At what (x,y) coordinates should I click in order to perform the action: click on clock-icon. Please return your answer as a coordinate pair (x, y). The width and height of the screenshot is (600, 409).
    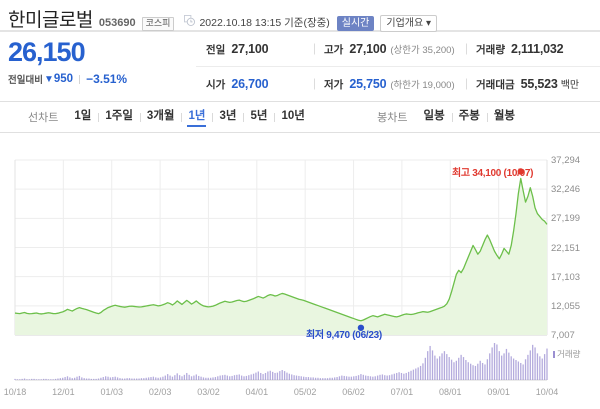
    Looking at the image, I should click on (190, 22).